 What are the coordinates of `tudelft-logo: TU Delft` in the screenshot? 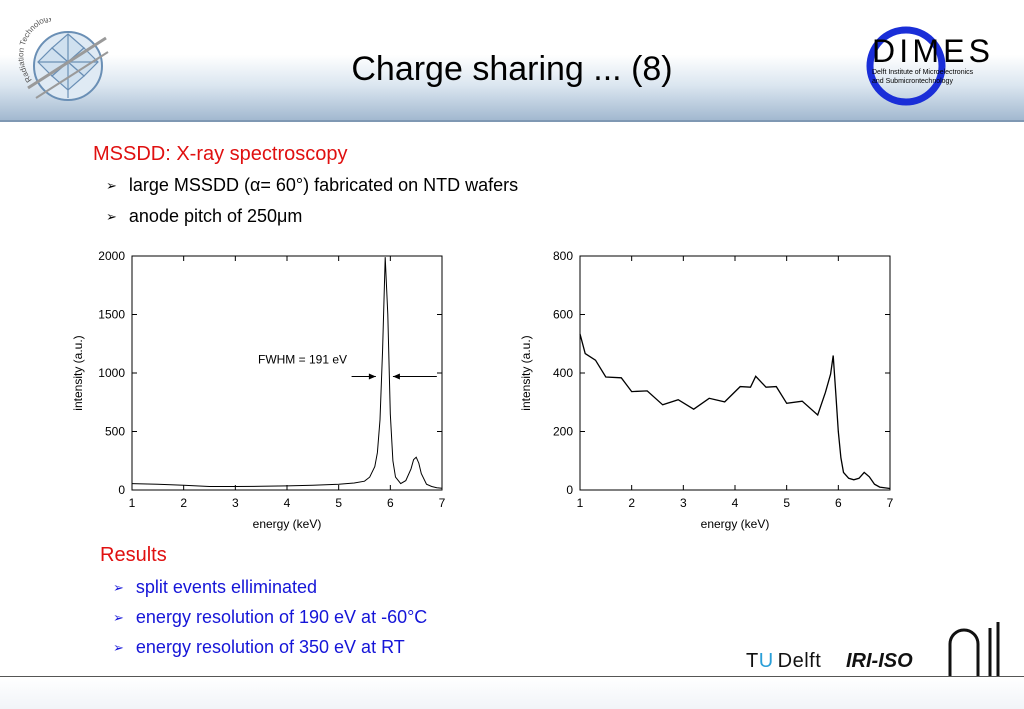 It's located at (783, 661).